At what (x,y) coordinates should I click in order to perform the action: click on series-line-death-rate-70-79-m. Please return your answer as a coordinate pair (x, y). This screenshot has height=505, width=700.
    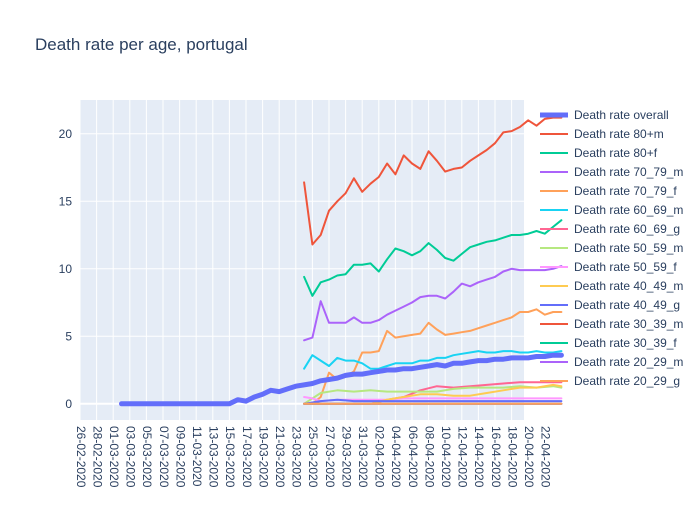
    Looking at the image, I should click on (433, 303).